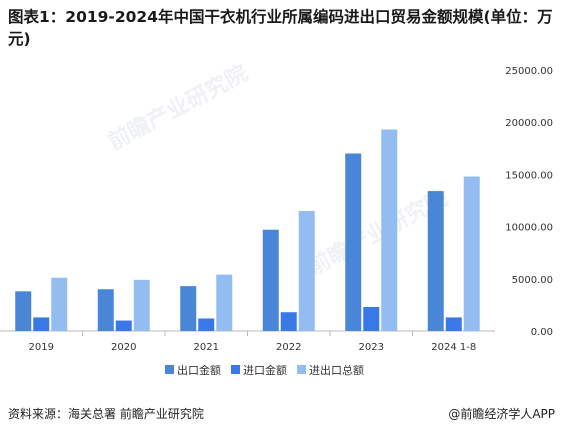  Describe the element at coordinates (542, 332) in the screenshot. I see `y-tick-label: 0.00` at that location.